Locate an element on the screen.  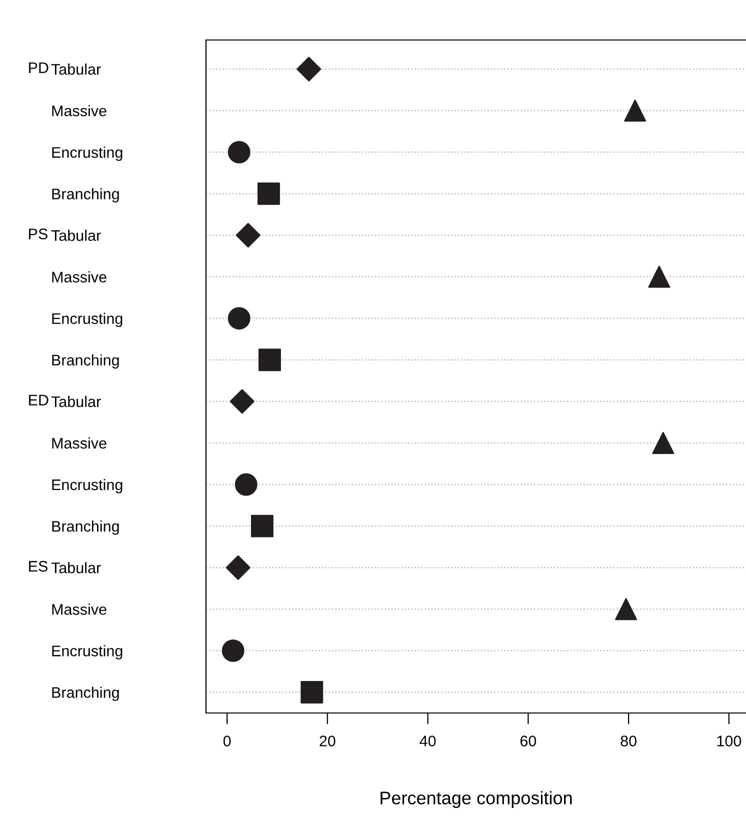
text: ES is located at coordinates (38, 566).